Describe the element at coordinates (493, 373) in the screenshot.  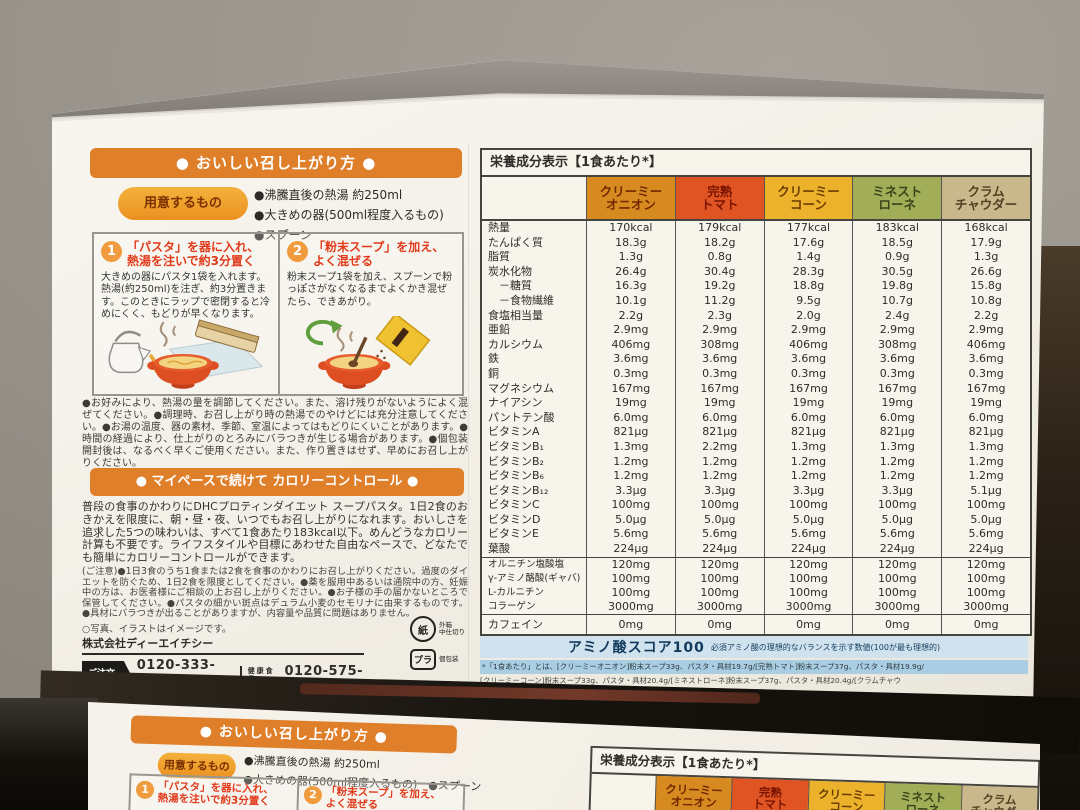
I see `nutrient-label: 銅` at that location.